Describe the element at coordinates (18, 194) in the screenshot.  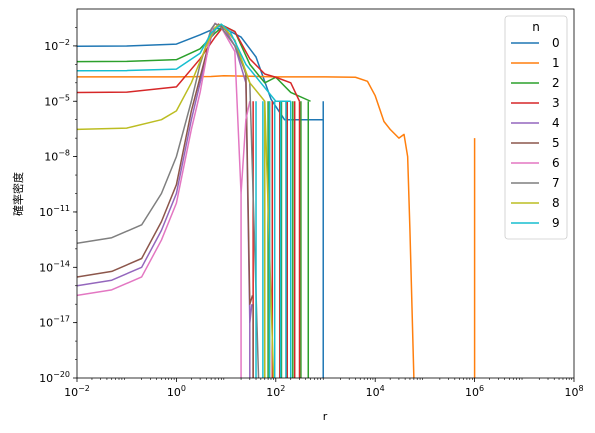
I see `y-axis-label: 確率密度` at that location.